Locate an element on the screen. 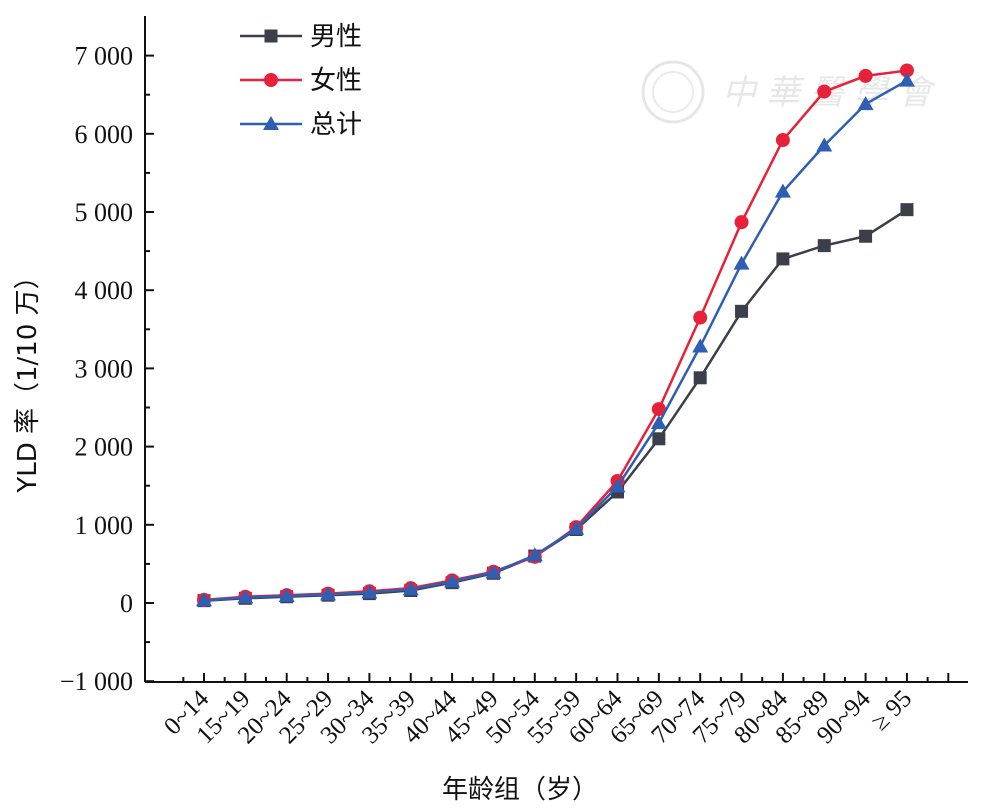 The image size is (981, 812). watermark-seal-inner-icon is located at coordinates (673, 92).